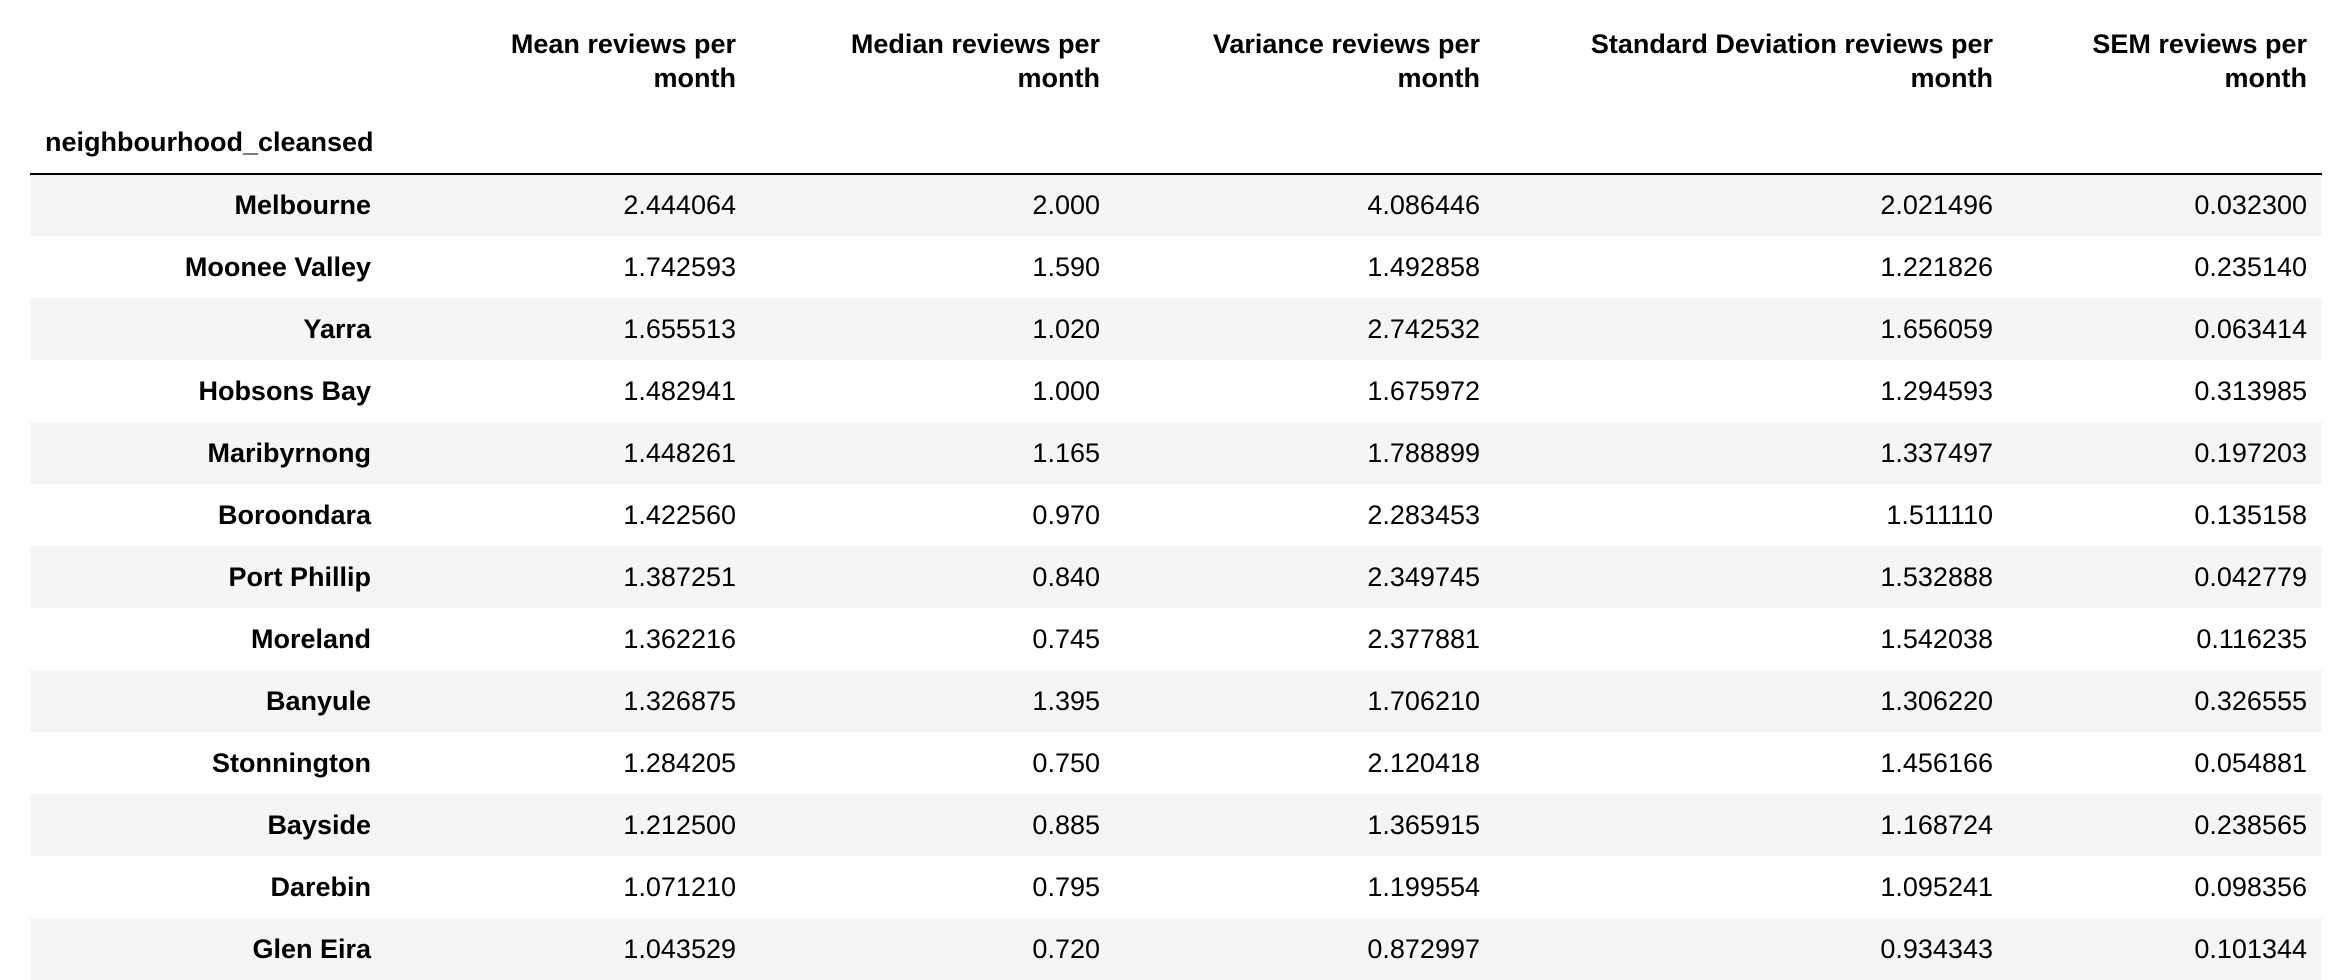 The width and height of the screenshot is (2342, 980). I want to click on row-index-label: Melbourne, so click(302, 205).